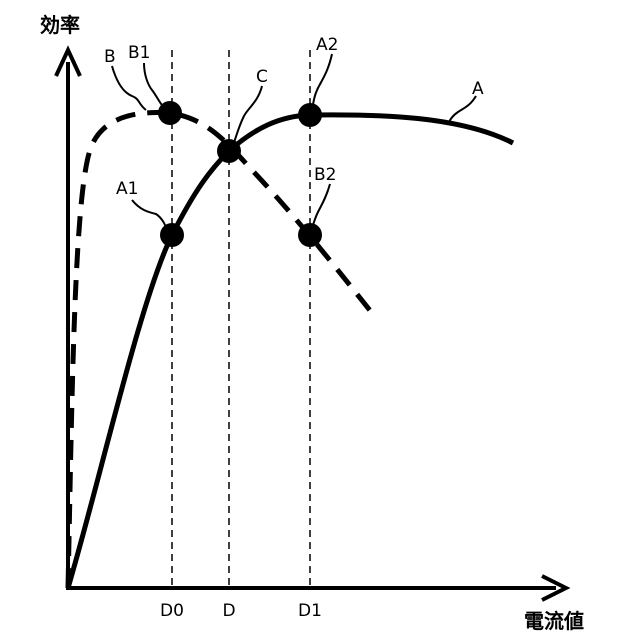 This screenshot has height=640, width=640. I want to click on leader-a, so click(462, 110).